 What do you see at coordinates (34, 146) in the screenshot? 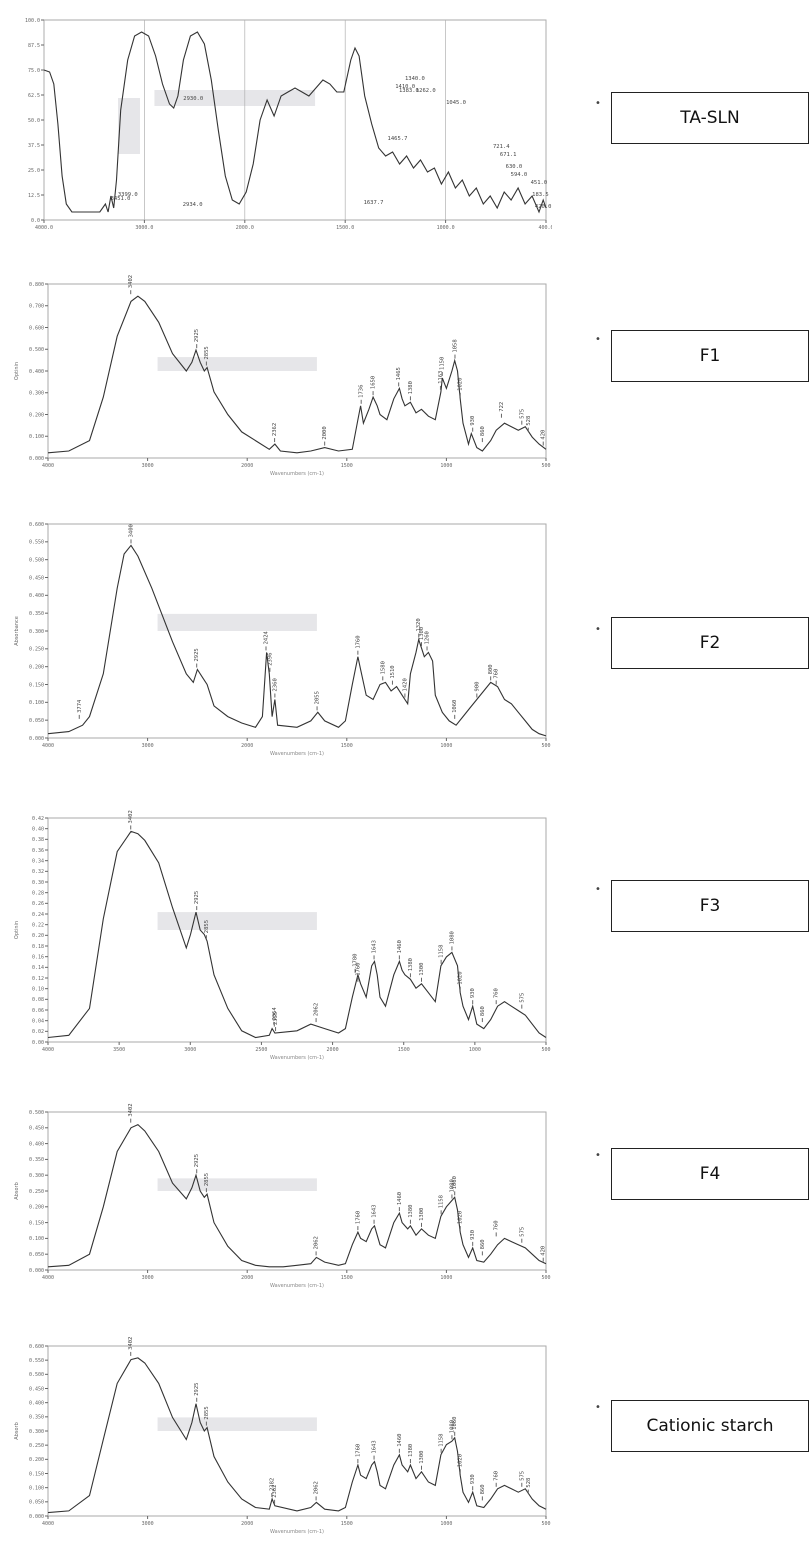
I see `y-tick-label: 37.5` at bounding box center [34, 146].